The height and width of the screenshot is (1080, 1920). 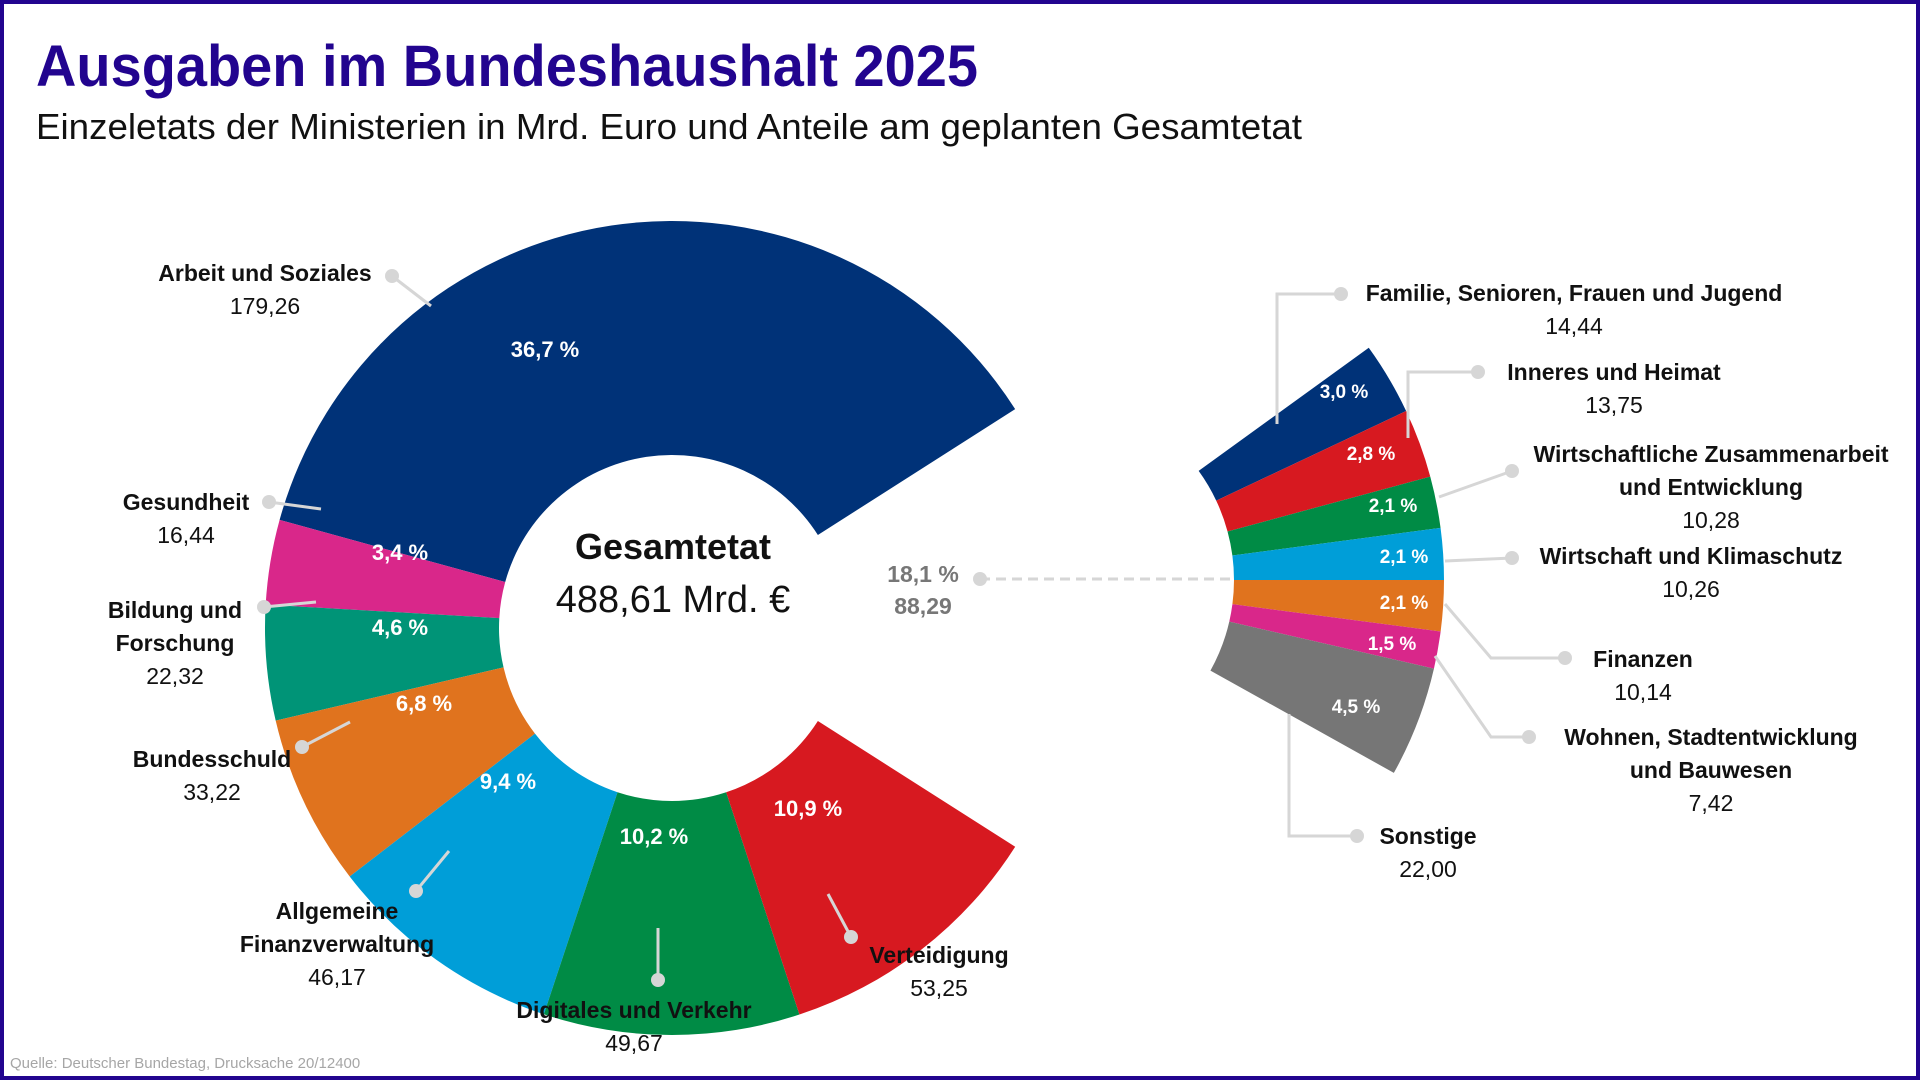 I want to click on label-name: Wirtschaftliche Zusammenarbeit, so click(x=1710, y=454).